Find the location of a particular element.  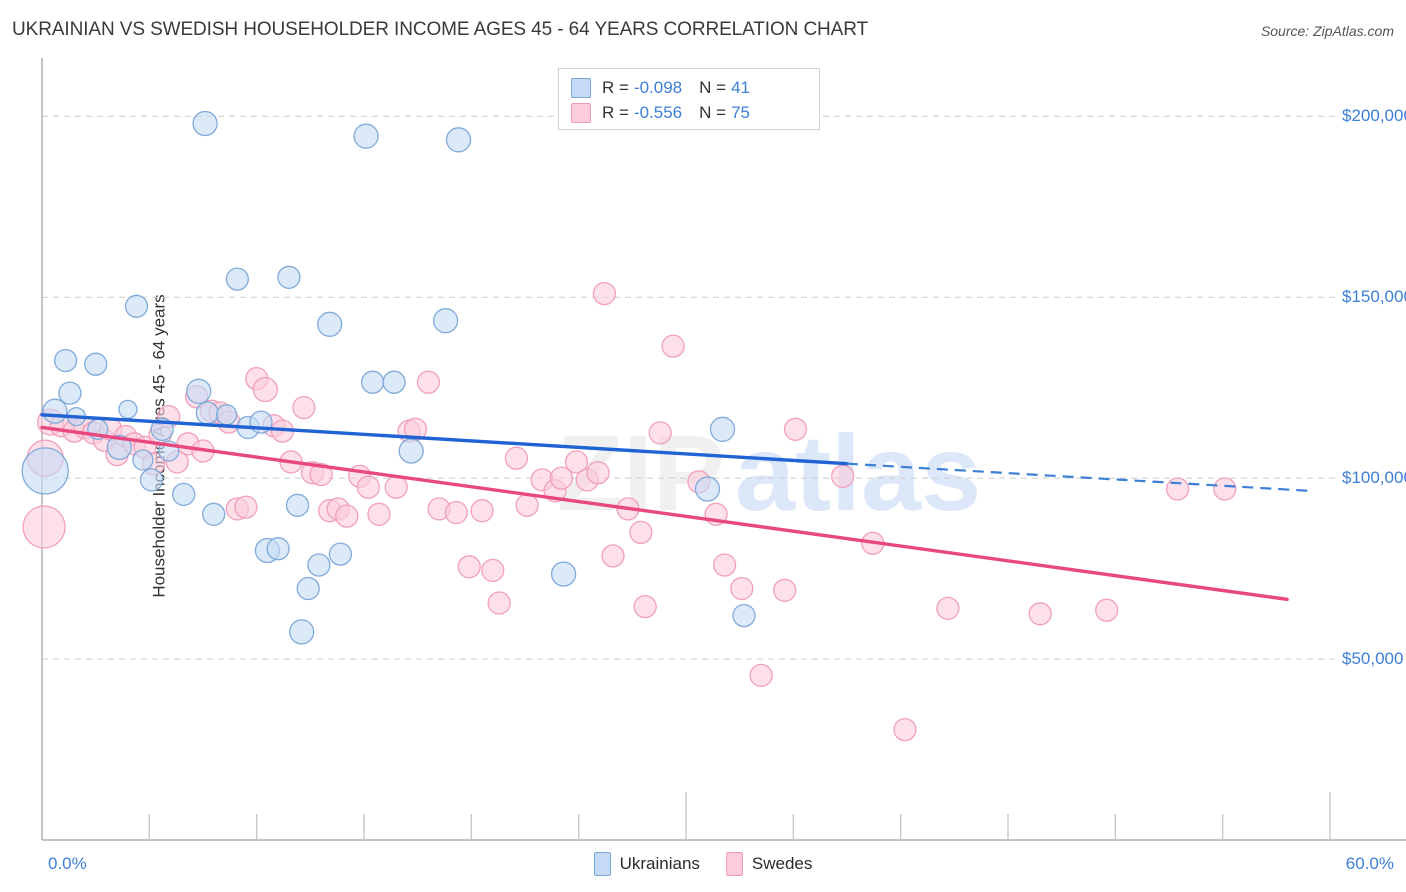

watermark-atlas: atlas is located at coordinates (858, 472).